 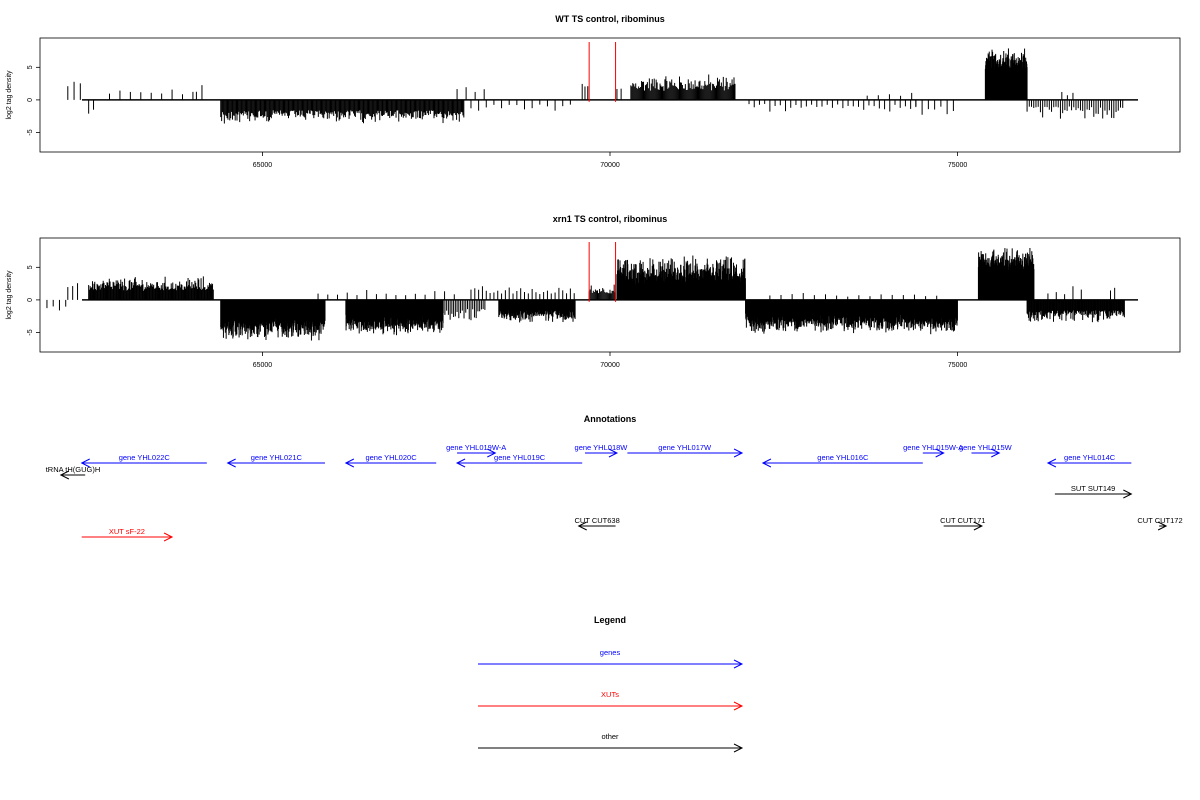 I want to click on xrn1-bars, so click(x=592, y=291).